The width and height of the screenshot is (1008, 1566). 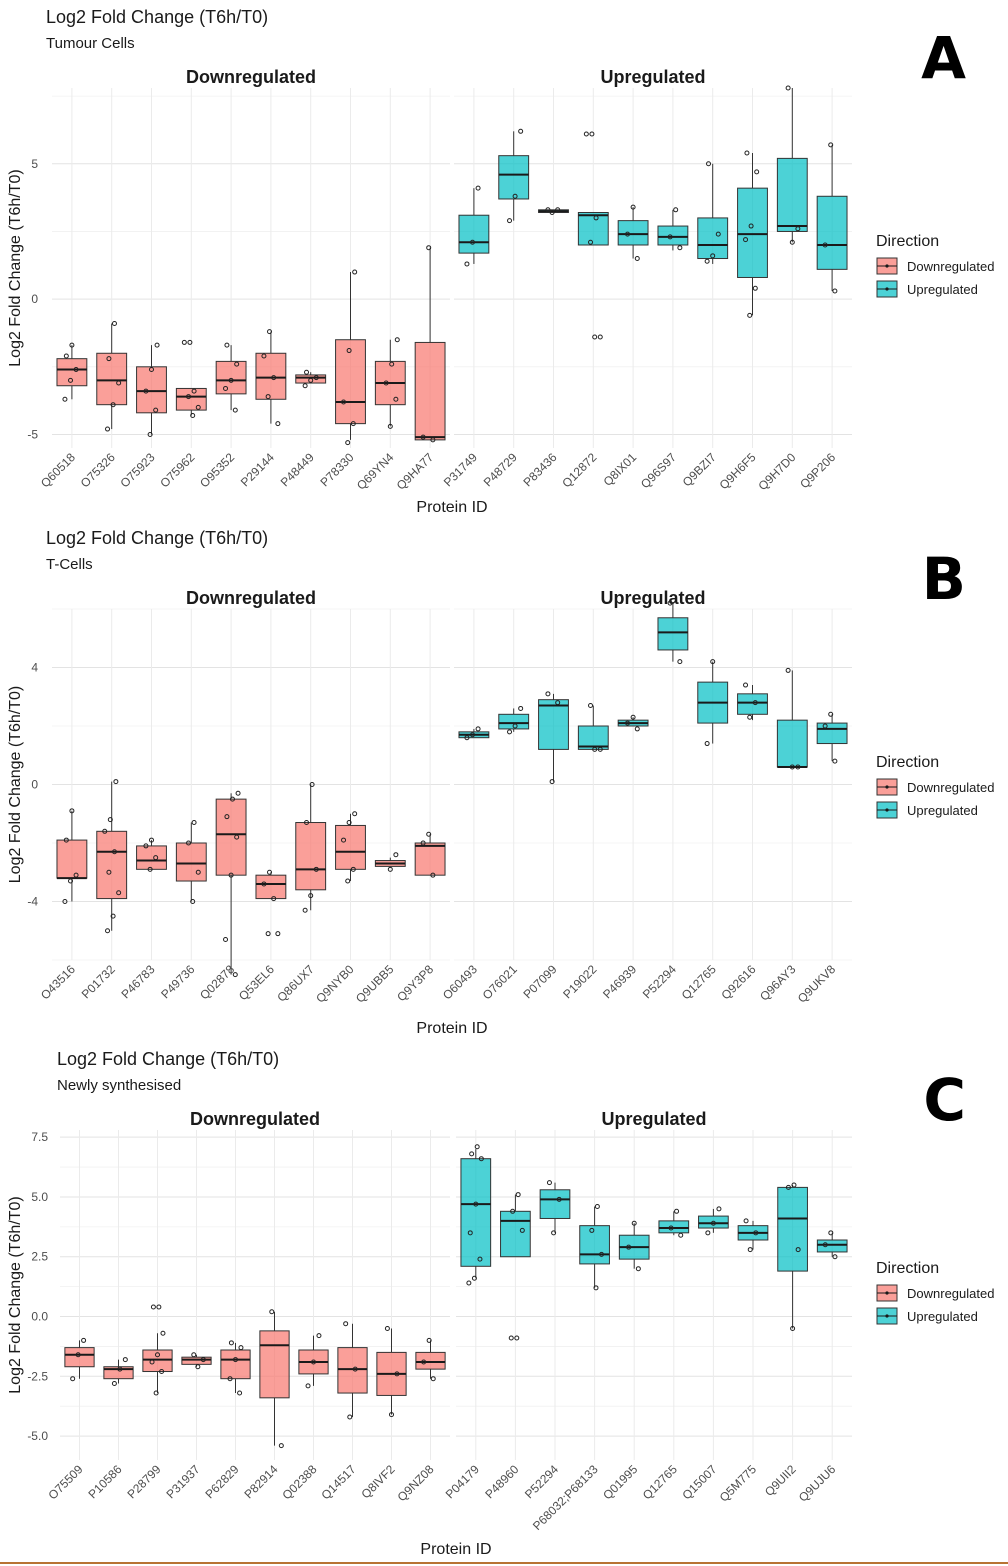 I want to click on y-tick-label: 2.5, so click(x=39, y=1257).